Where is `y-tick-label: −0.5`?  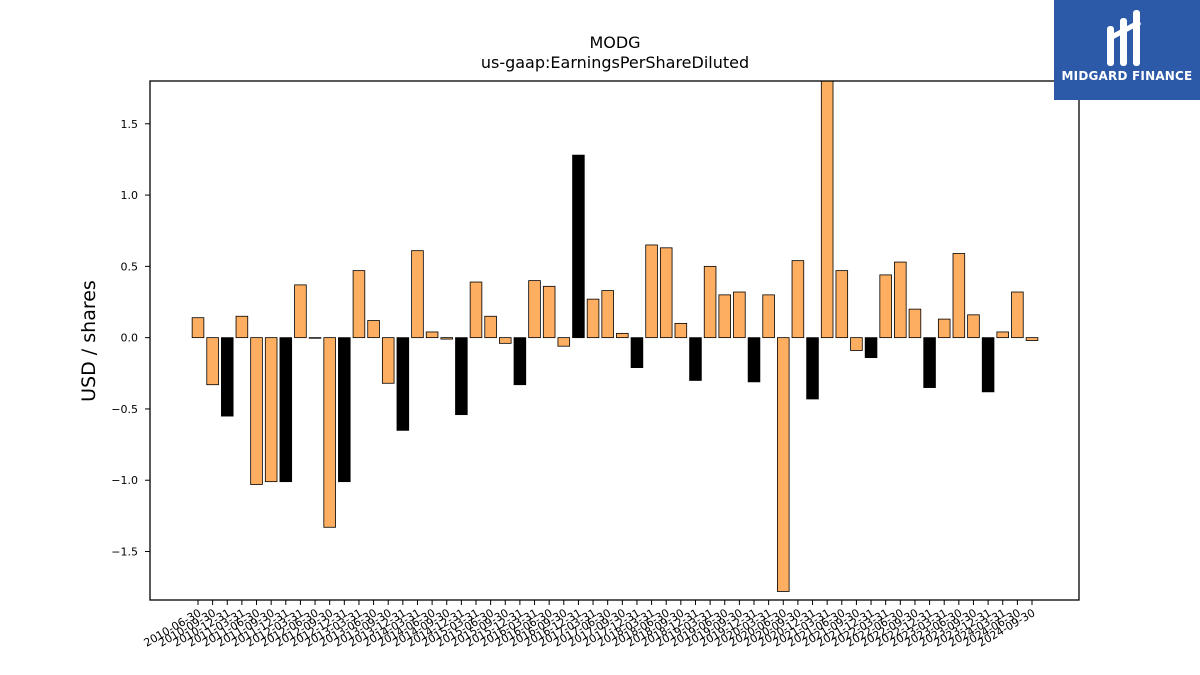 y-tick-label: −0.5 is located at coordinates (124, 409).